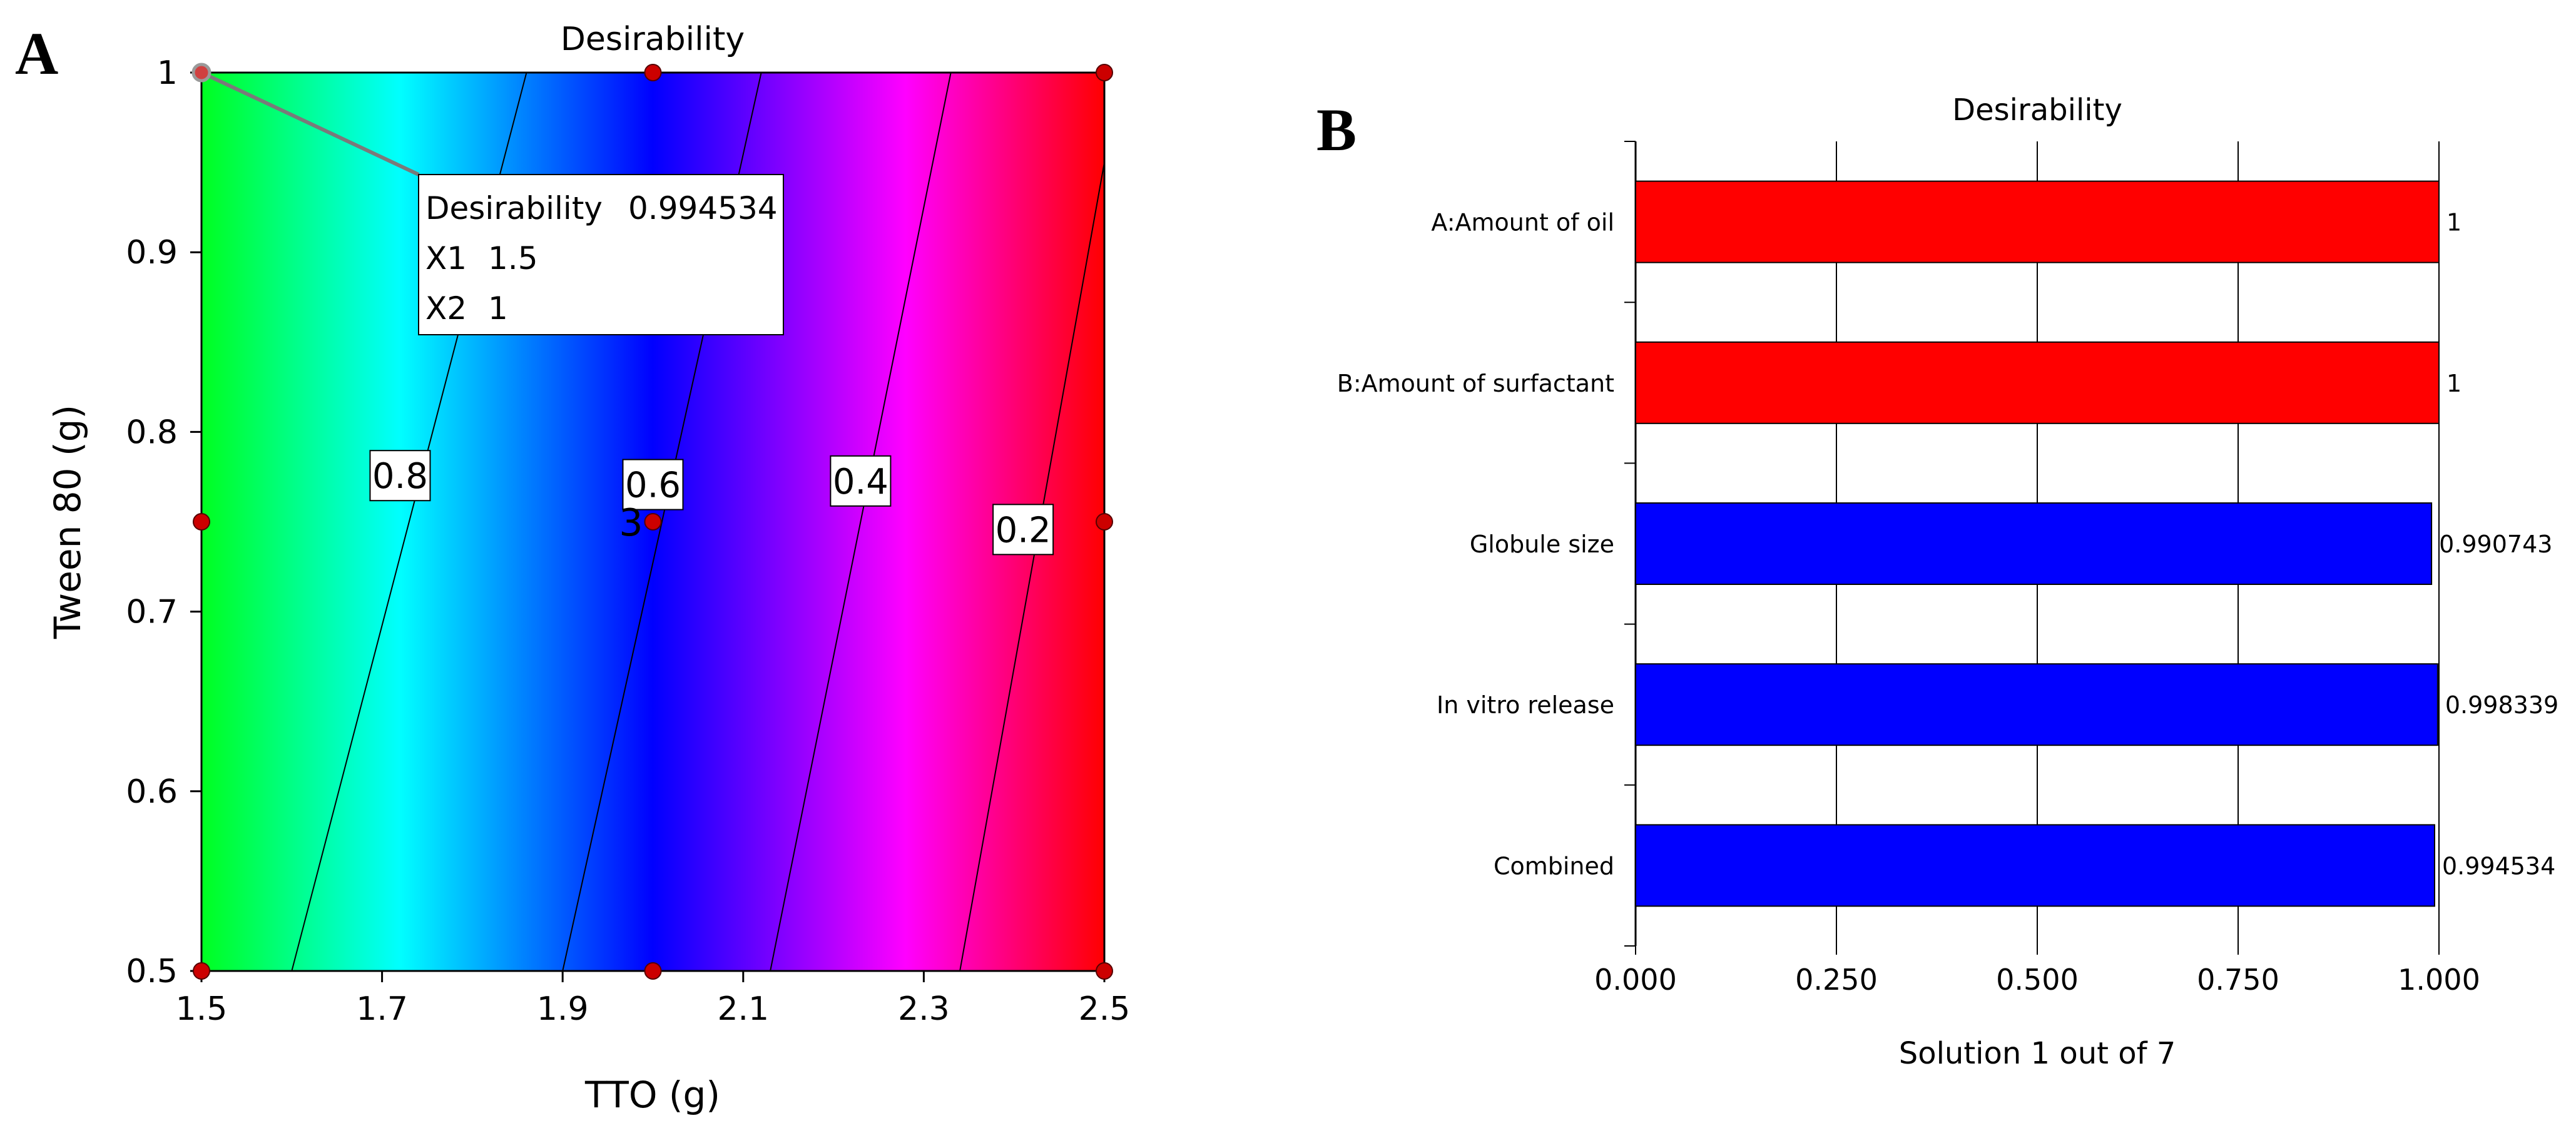 Image resolution: width=2576 pixels, height=1138 pixels. I want to click on tooltip-row-x1-value: 1.5, so click(513, 258).